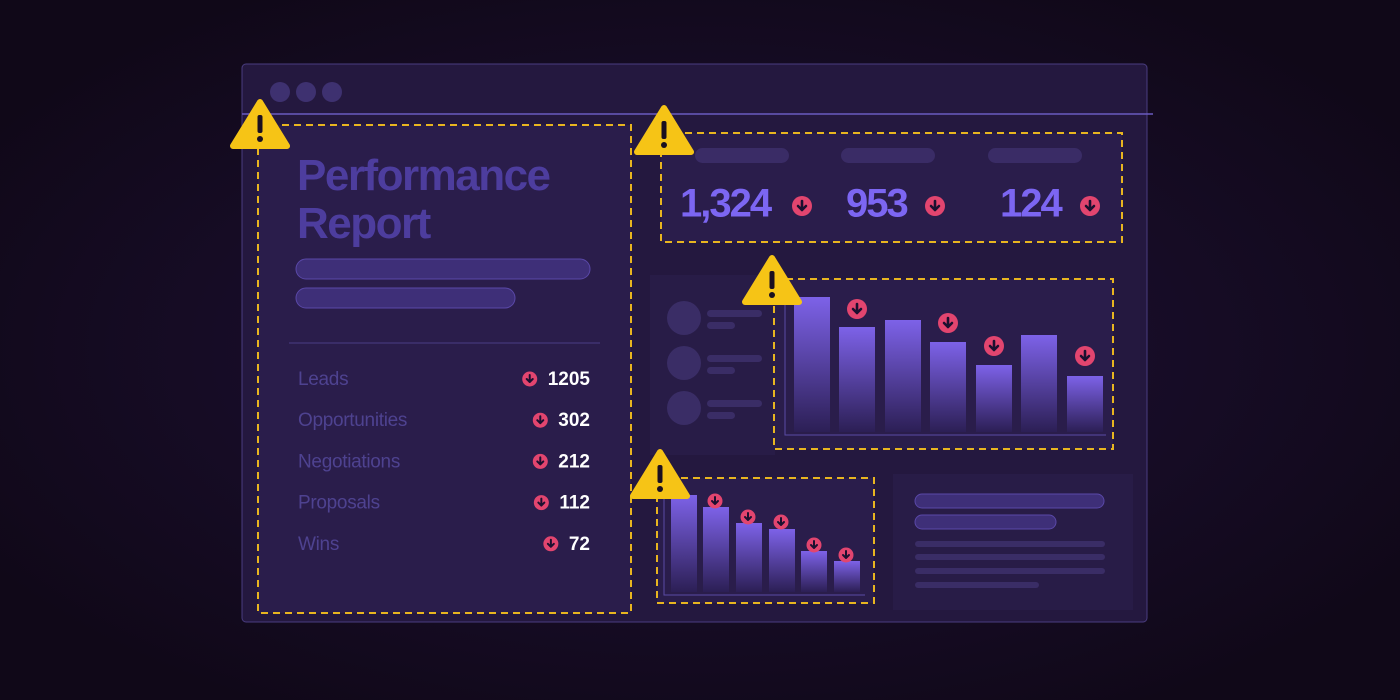 The image size is (1400, 700). I want to click on row-value: 1205, so click(569, 379).